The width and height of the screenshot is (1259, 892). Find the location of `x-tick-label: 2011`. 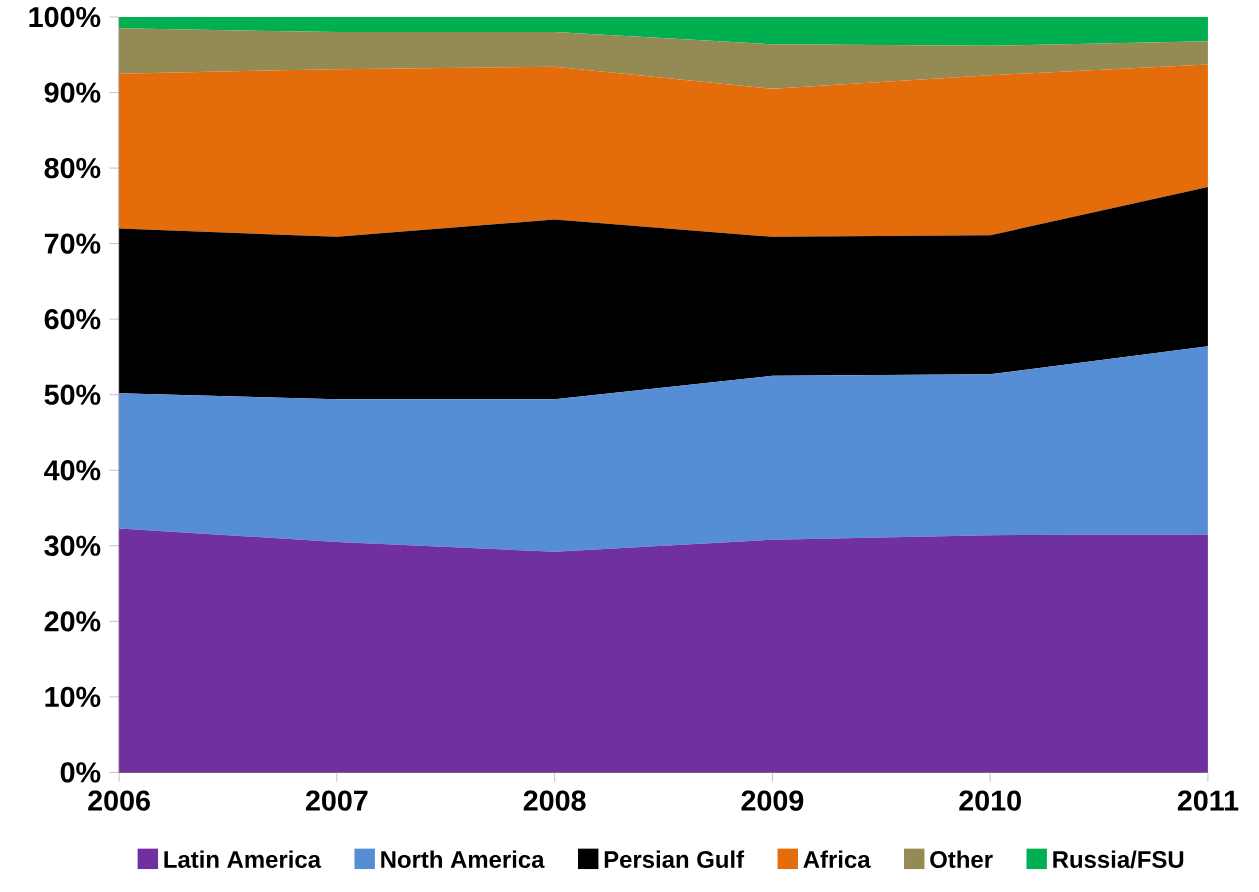

x-tick-label: 2011 is located at coordinates (1208, 800).